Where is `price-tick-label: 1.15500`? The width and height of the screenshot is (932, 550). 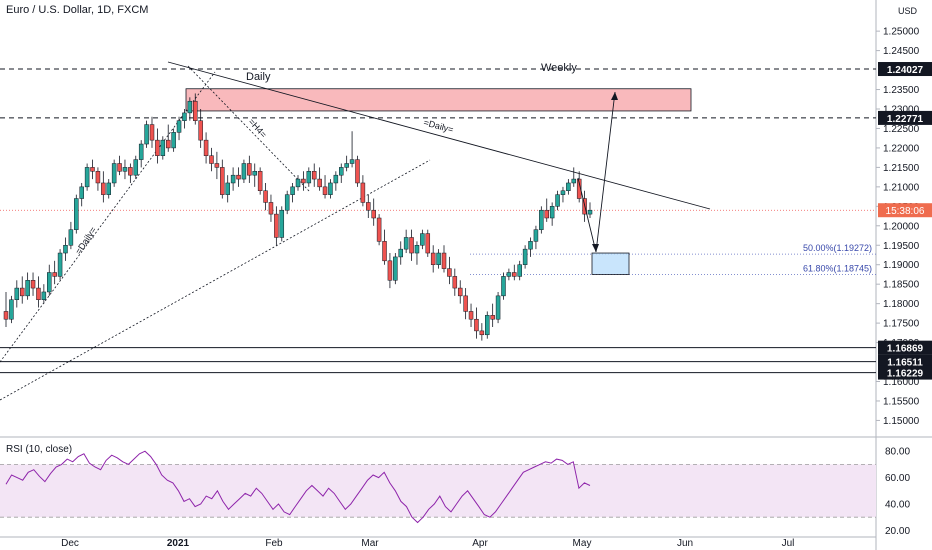 price-tick-label: 1.15500 is located at coordinates (901, 401).